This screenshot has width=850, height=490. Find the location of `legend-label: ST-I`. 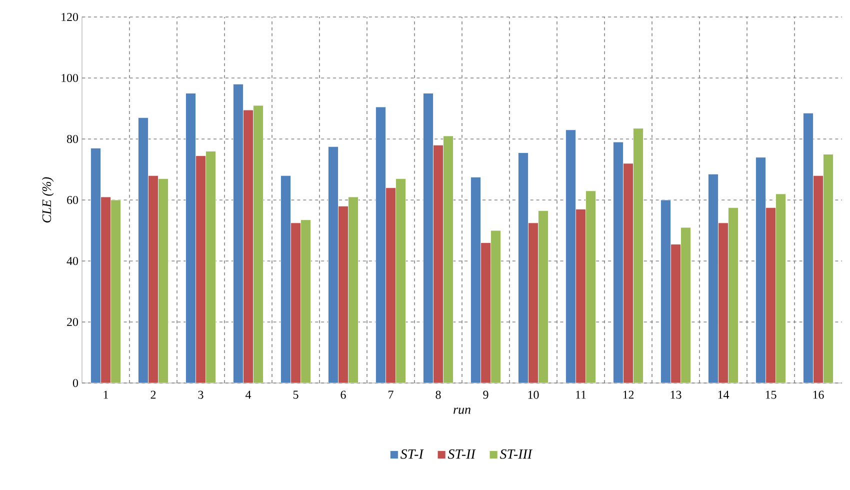

legend-label: ST-I is located at coordinates (412, 454).